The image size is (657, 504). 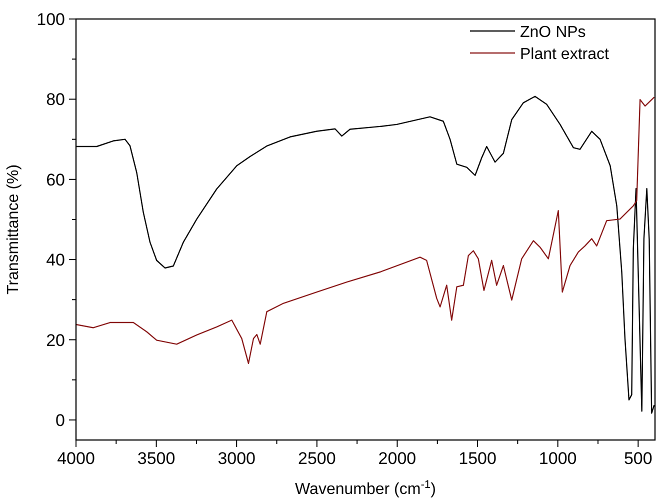 I want to click on x-tick-label: 1500, so click(x=477, y=458).